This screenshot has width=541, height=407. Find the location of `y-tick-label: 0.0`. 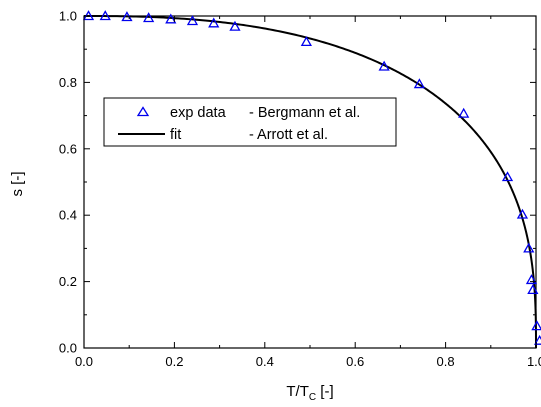

y-tick-label: 0.0 is located at coordinates (68, 348).